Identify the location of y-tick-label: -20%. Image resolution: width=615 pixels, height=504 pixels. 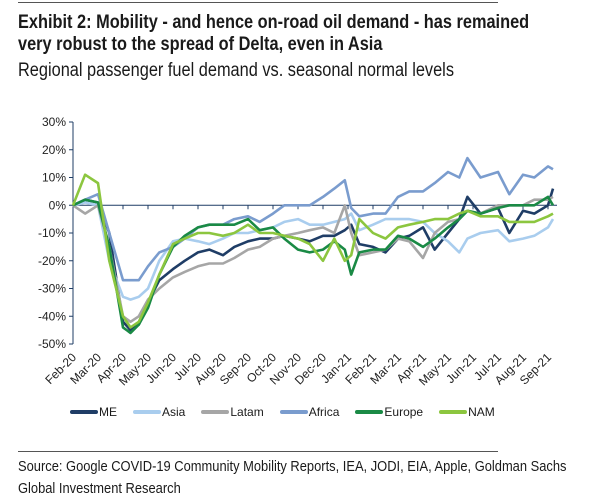
(52, 261).